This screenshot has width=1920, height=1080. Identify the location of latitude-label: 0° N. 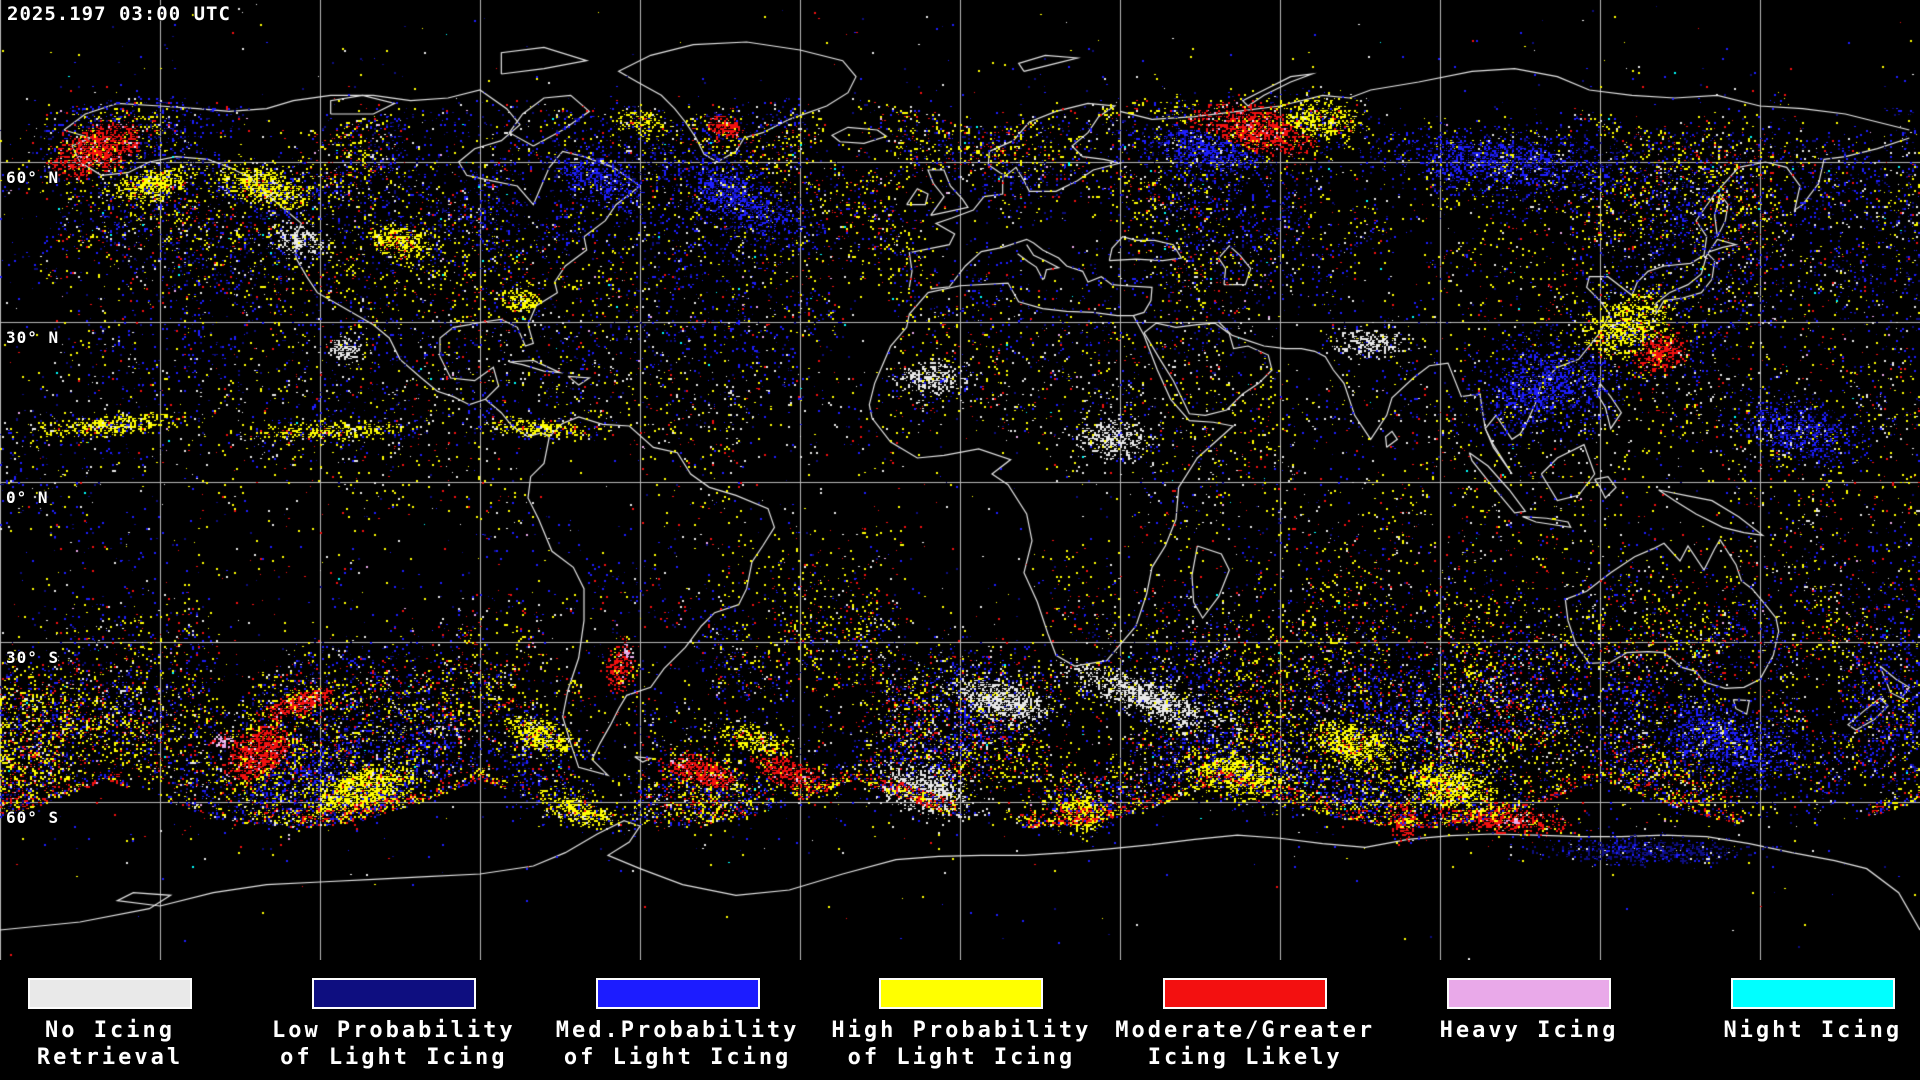
(27, 497).